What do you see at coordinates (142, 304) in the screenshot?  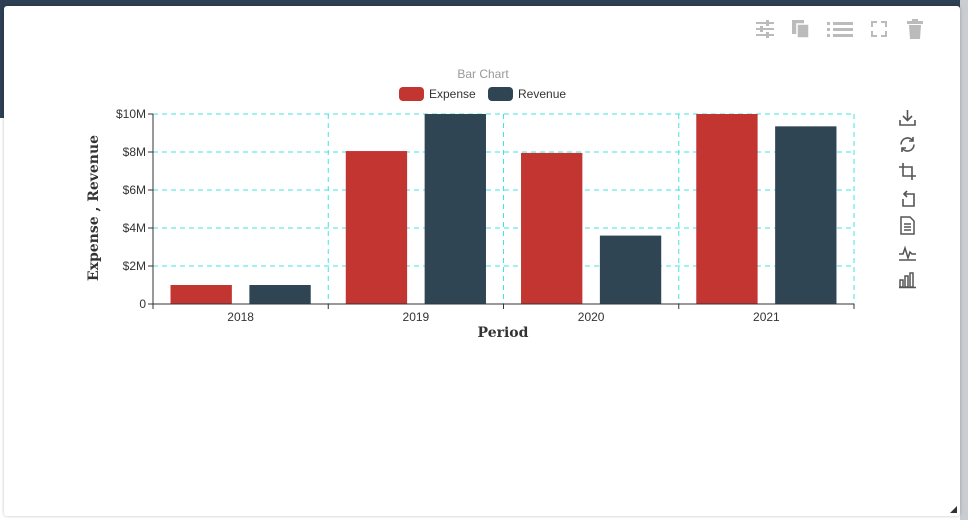 I see `y-tick-label: 0` at bounding box center [142, 304].